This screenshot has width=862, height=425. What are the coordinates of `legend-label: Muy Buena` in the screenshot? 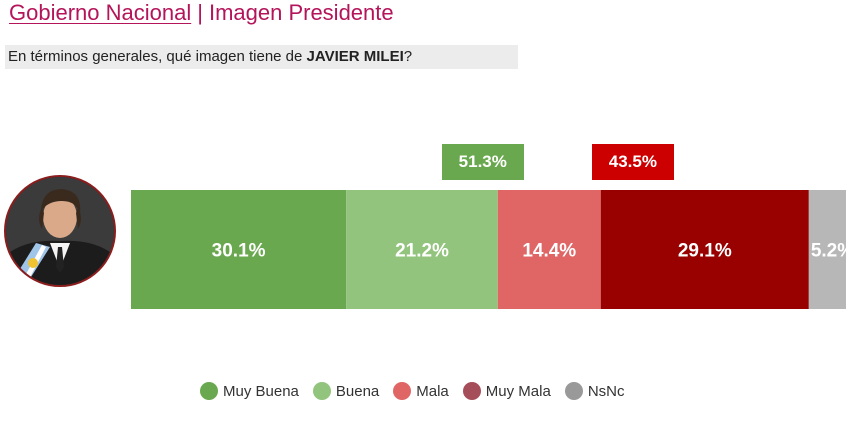 It's located at (261, 391).